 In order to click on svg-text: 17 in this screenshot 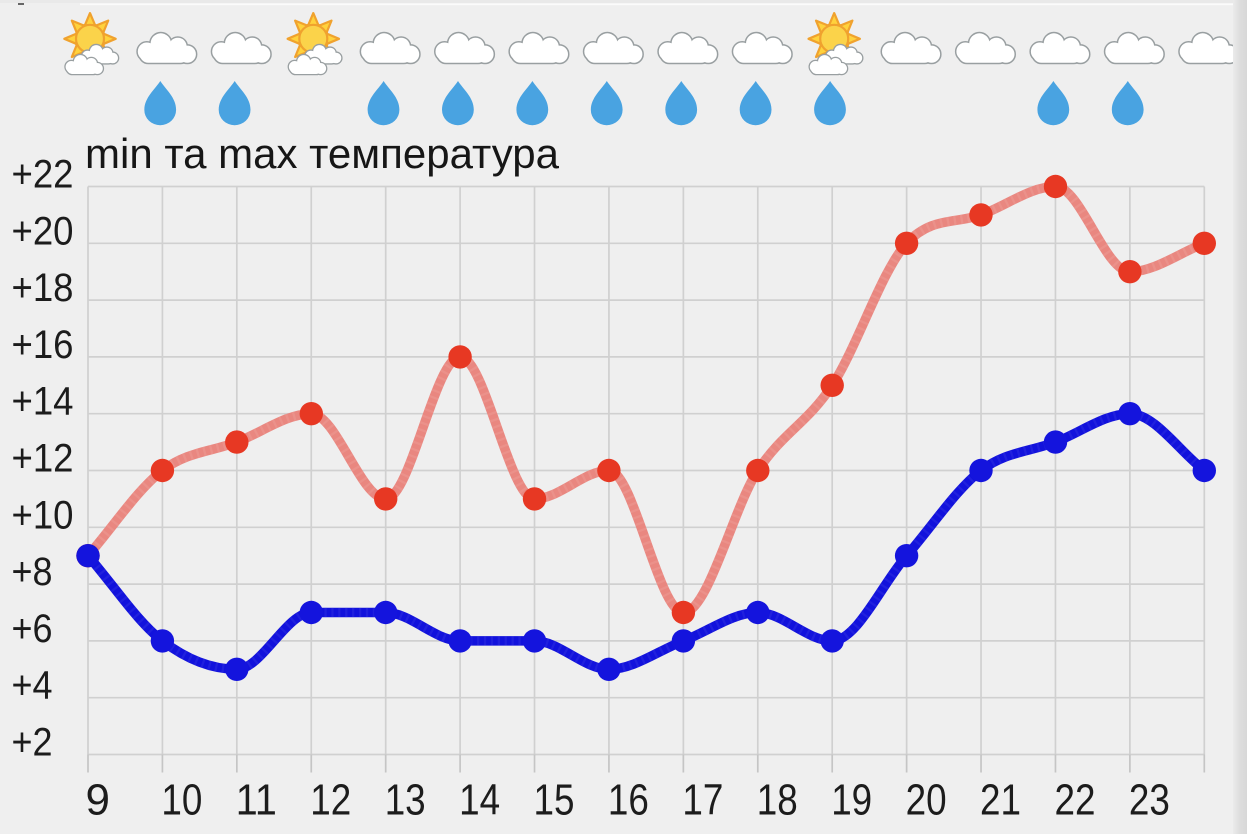, I will do `click(702, 799)`.